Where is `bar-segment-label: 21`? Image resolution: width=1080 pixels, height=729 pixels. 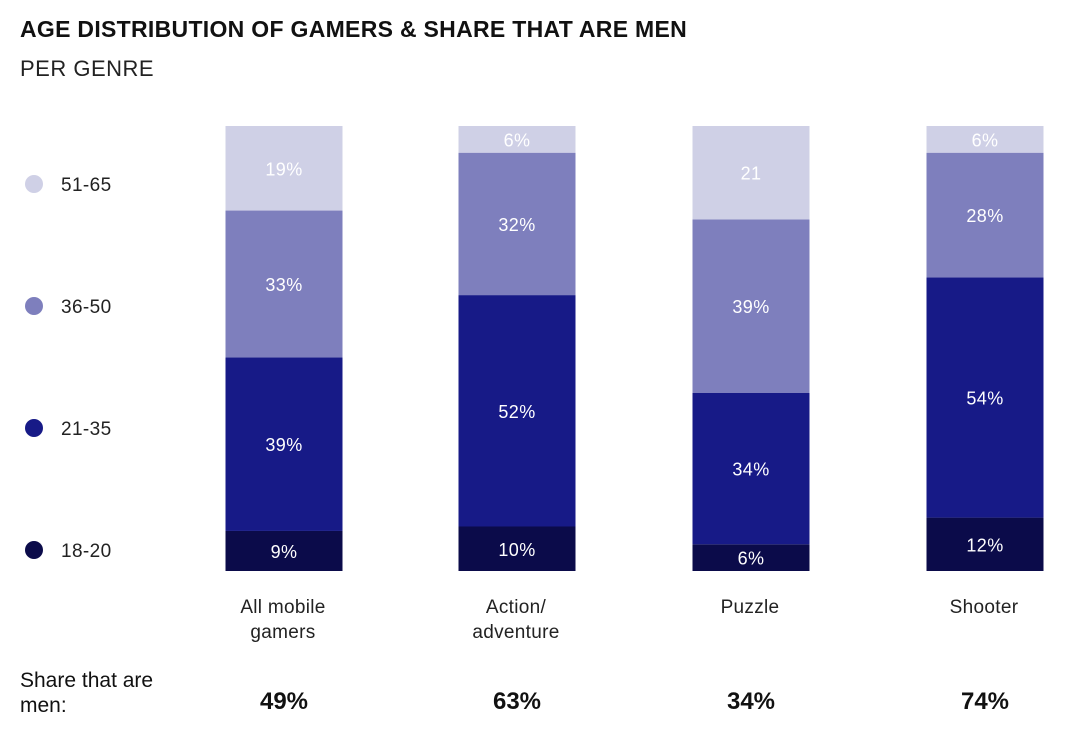
bar-segment-label: 21 is located at coordinates (751, 174).